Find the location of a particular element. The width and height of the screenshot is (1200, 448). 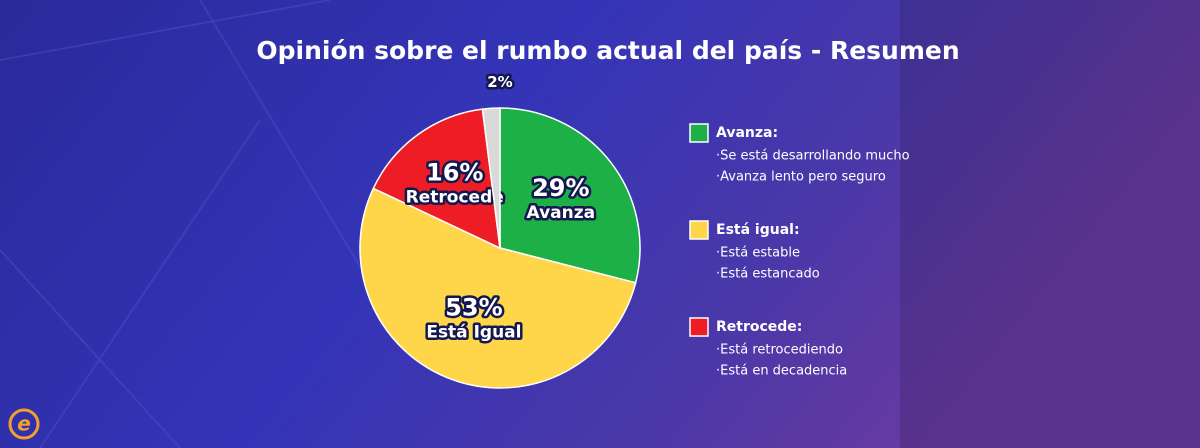

legend-title: Retrocede: is located at coordinates (759, 327).